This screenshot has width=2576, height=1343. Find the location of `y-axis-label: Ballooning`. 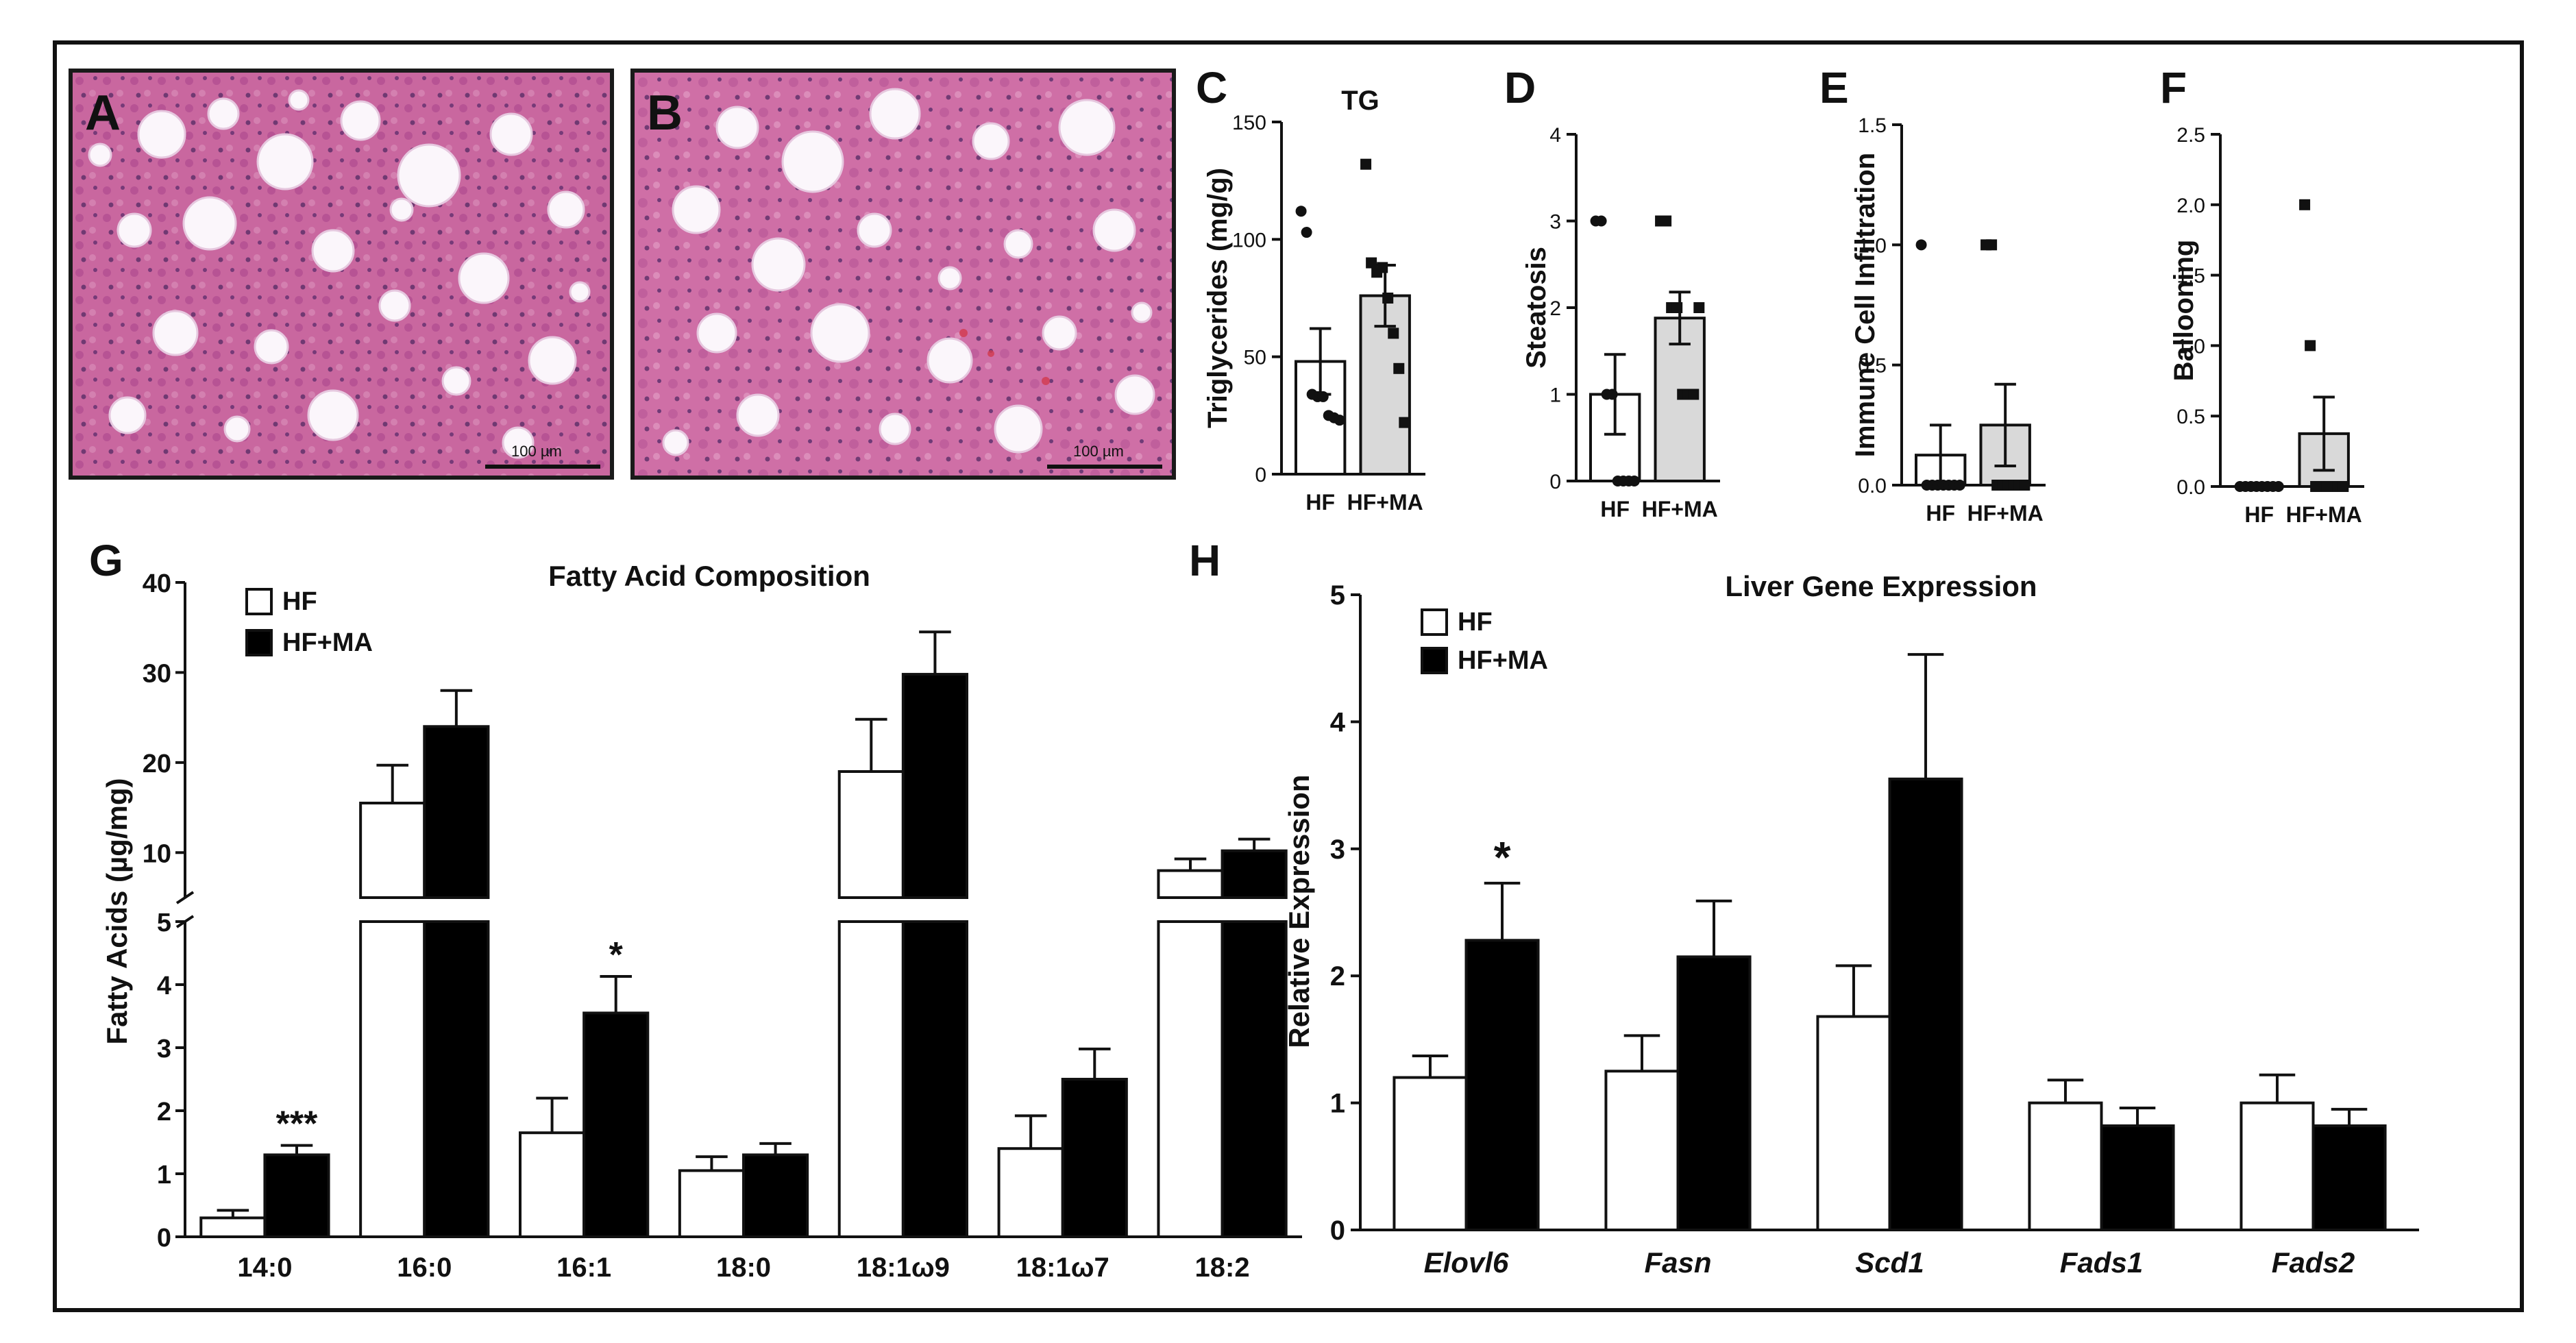

y-axis-label: Ballooning is located at coordinates (2184, 311).